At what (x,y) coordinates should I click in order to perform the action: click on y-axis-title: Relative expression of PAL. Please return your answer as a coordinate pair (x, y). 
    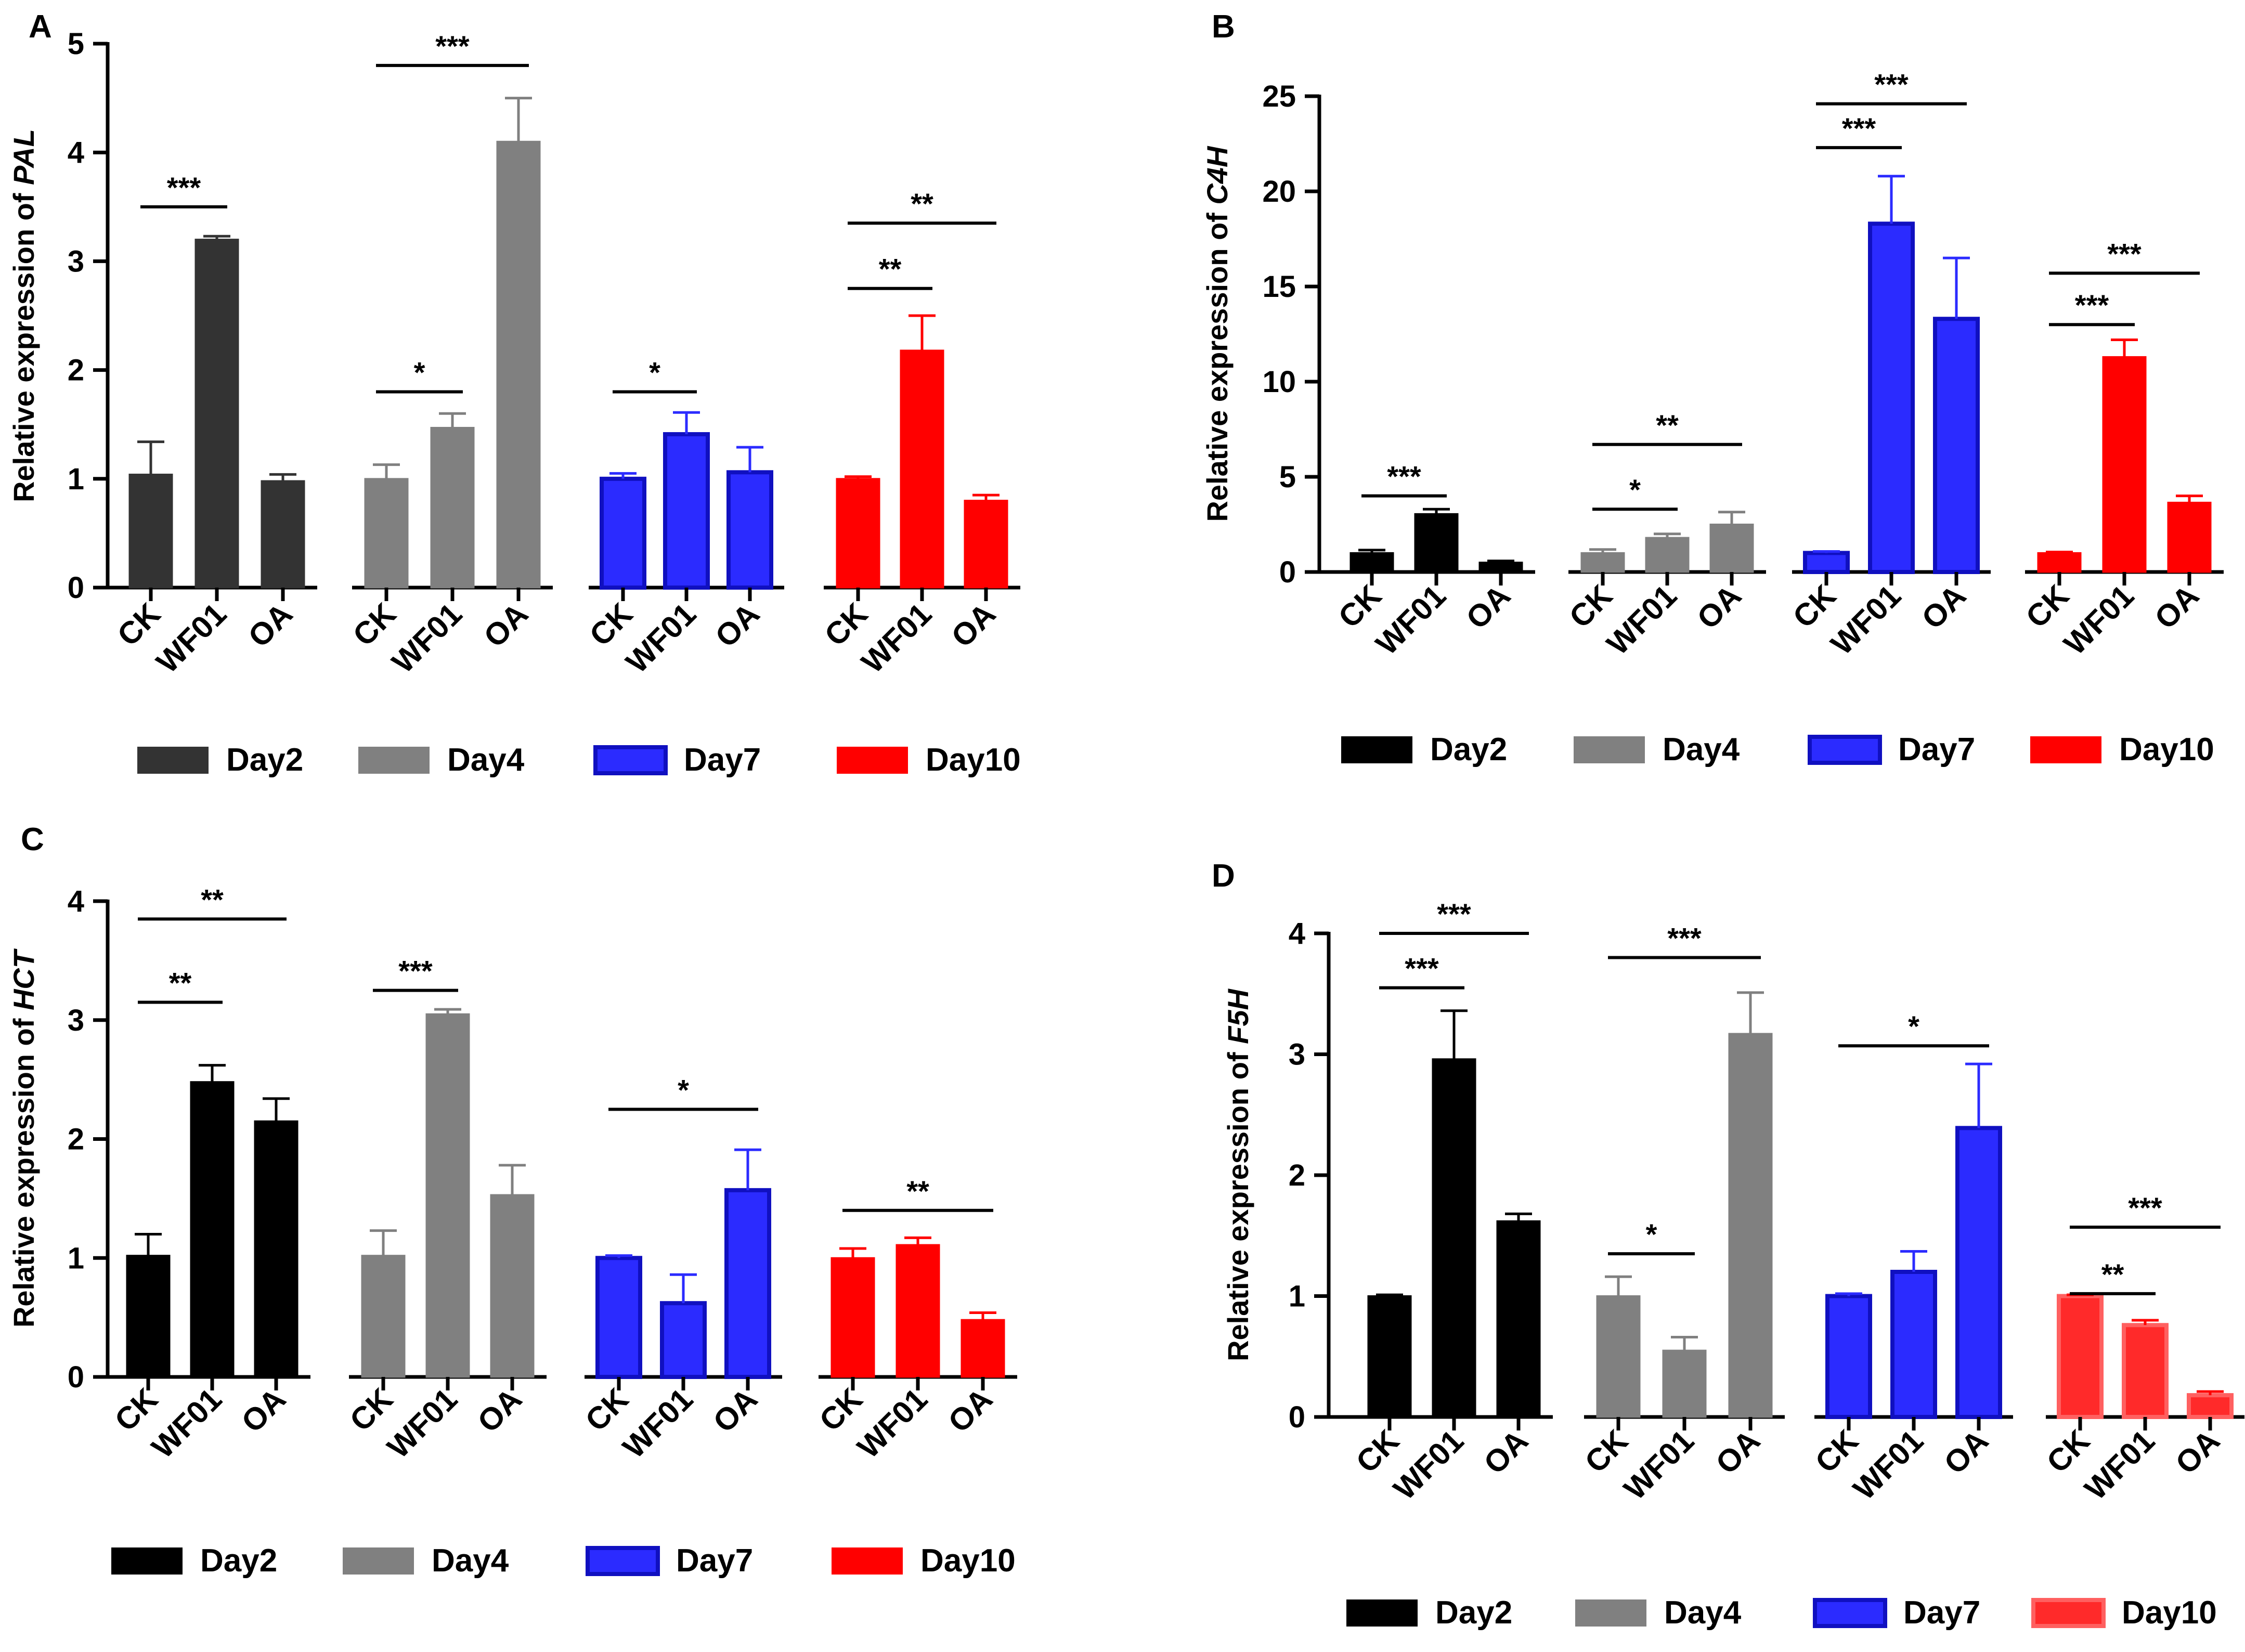
    Looking at the image, I should click on (24, 315).